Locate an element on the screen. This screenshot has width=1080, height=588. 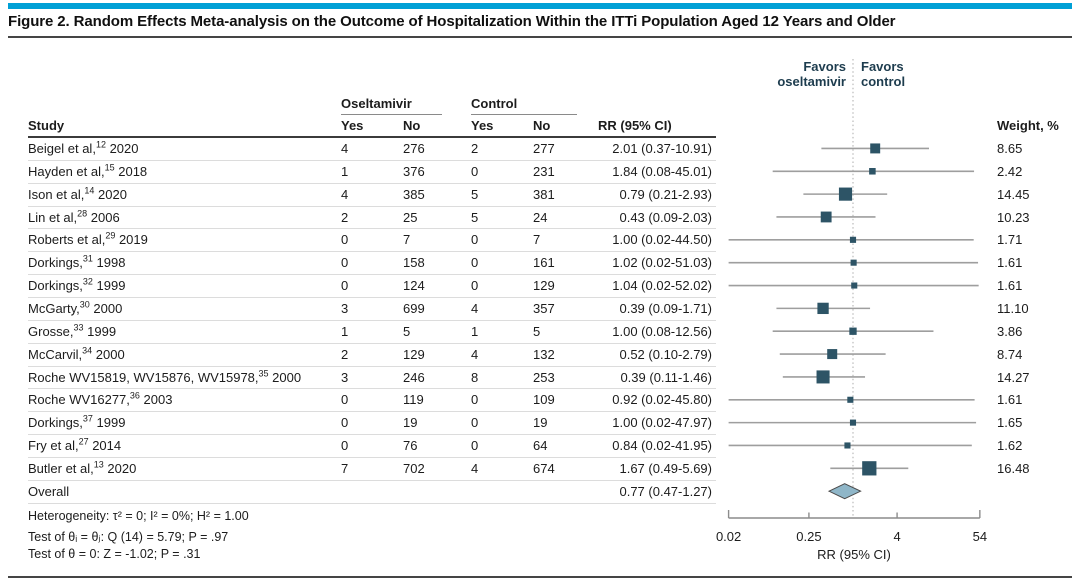
study-reference-superscript: 33 is located at coordinates (78, 327).